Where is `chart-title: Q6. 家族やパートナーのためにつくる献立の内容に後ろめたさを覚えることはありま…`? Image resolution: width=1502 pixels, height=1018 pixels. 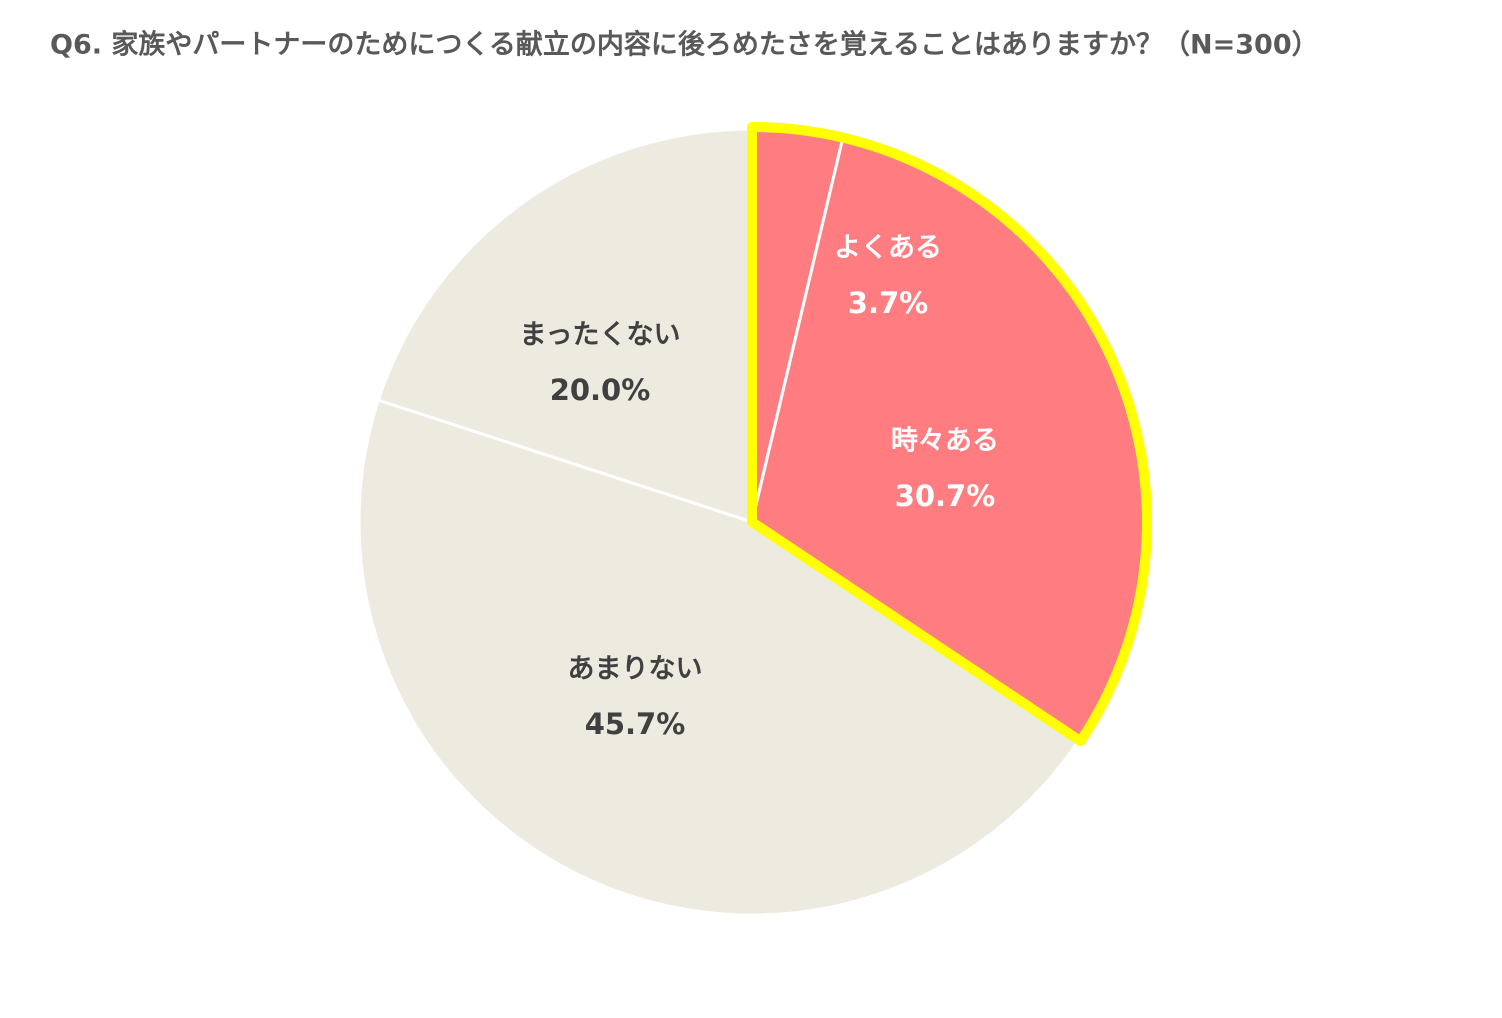 chart-title: Q6. 家族やパートナーのためにつくる献立の内容に後ろめたさを覚えることはありま… is located at coordinates (684, 45).